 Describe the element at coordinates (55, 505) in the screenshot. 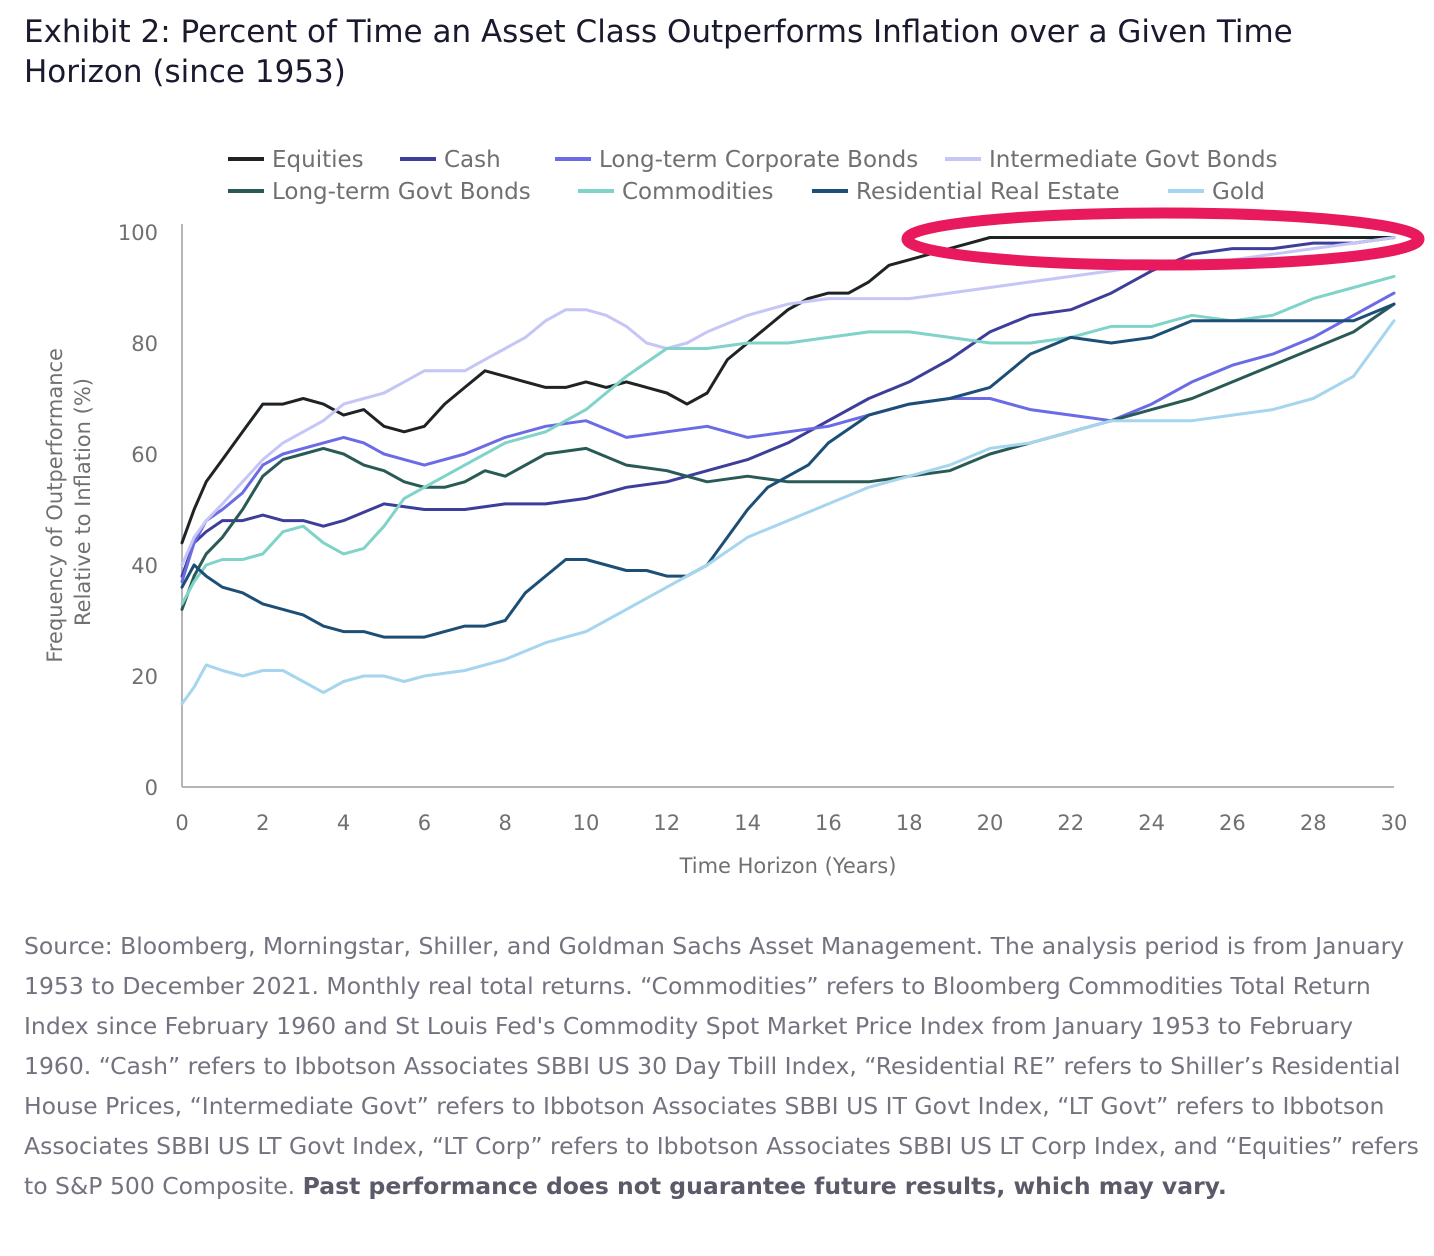

I see `y-axis-title-line-1: Frequency of Outperformance` at that location.